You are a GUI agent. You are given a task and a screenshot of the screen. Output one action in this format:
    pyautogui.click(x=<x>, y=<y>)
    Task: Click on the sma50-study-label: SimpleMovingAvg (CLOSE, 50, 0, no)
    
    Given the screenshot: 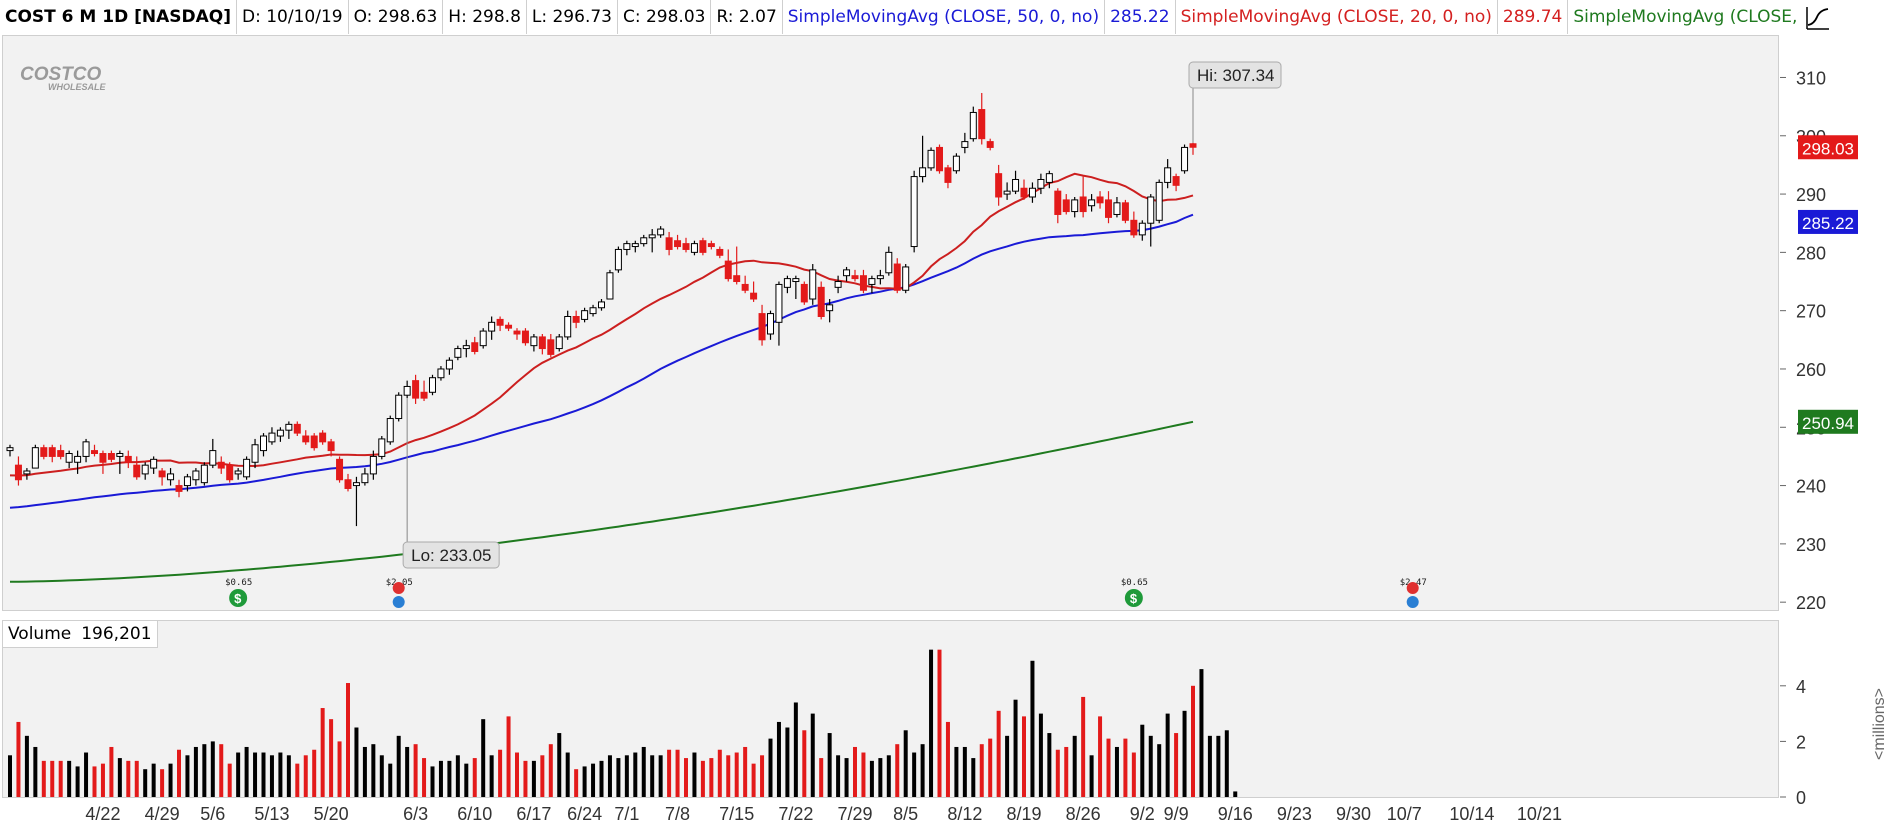 What is the action you would take?
    pyautogui.click(x=944, y=17)
    